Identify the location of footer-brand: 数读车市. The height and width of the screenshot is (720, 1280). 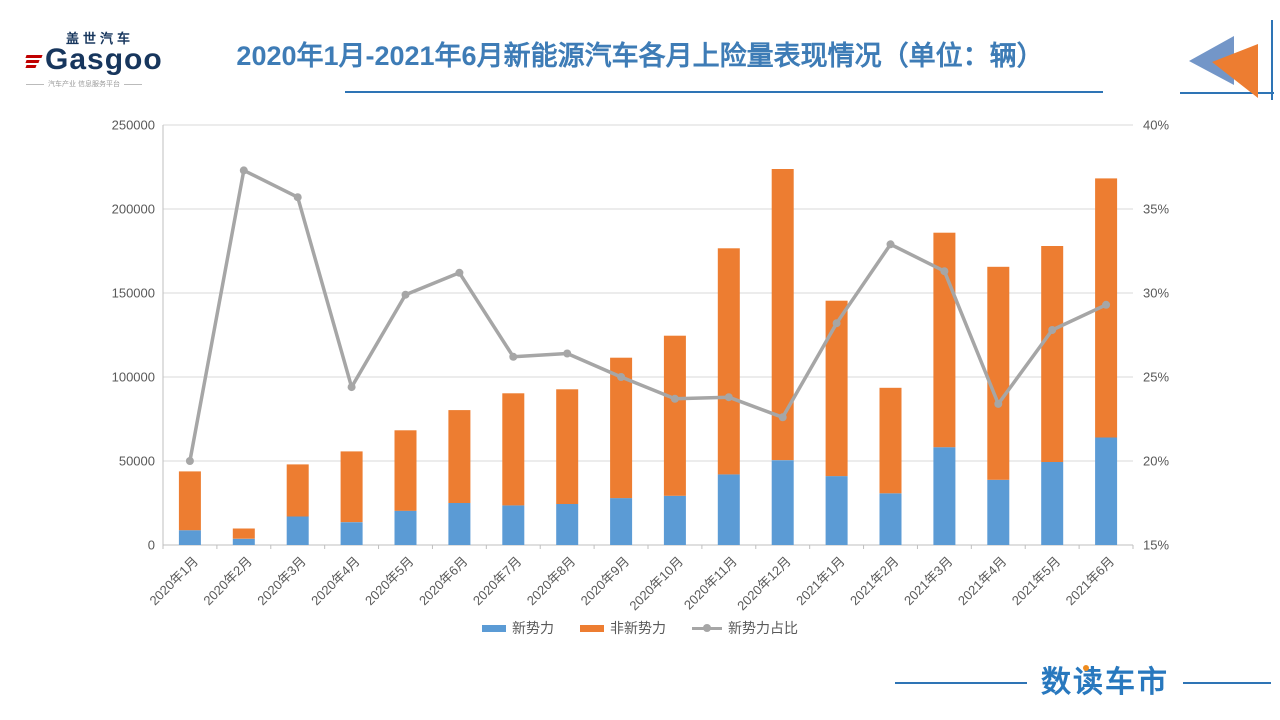
(1083, 683).